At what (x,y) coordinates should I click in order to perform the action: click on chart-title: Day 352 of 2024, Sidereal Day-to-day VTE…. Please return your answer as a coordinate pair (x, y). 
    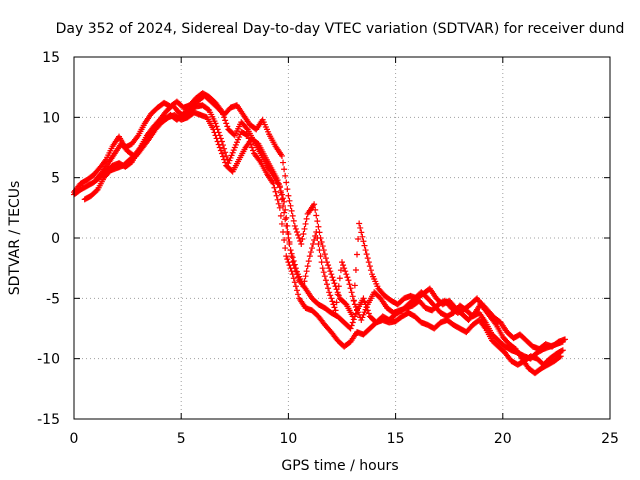
    Looking at the image, I should click on (340, 29).